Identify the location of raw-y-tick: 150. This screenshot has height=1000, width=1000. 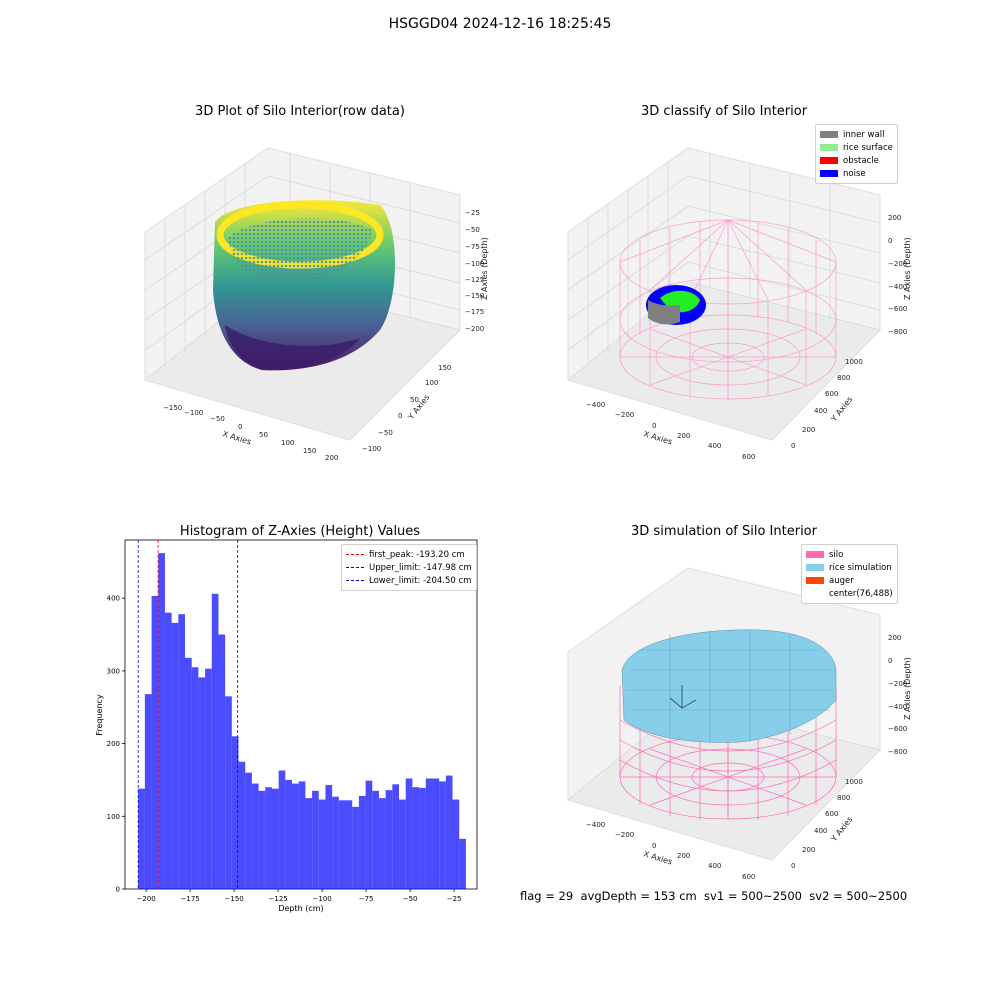
(444, 368).